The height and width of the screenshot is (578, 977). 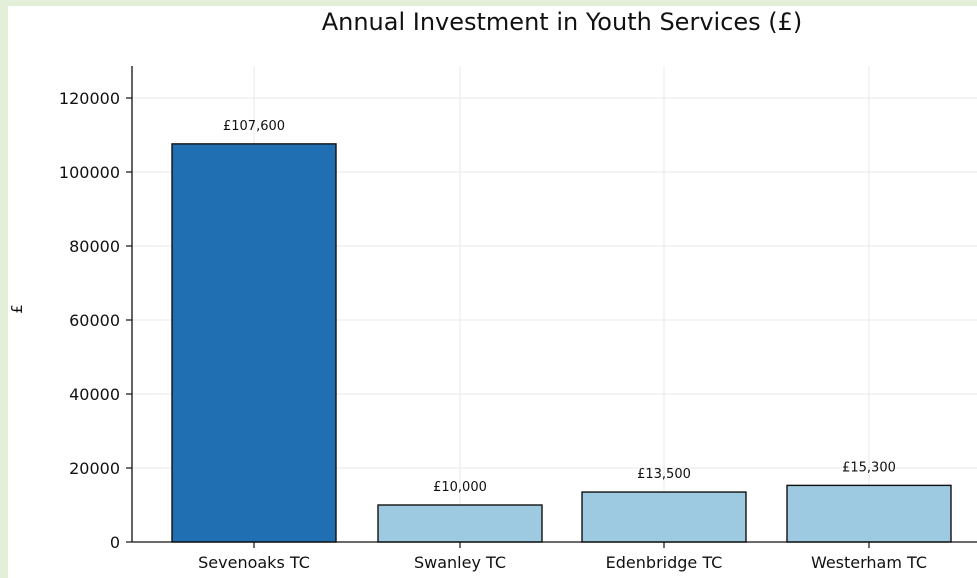 I want to click on y-tick-label: 60000, so click(x=94, y=320).